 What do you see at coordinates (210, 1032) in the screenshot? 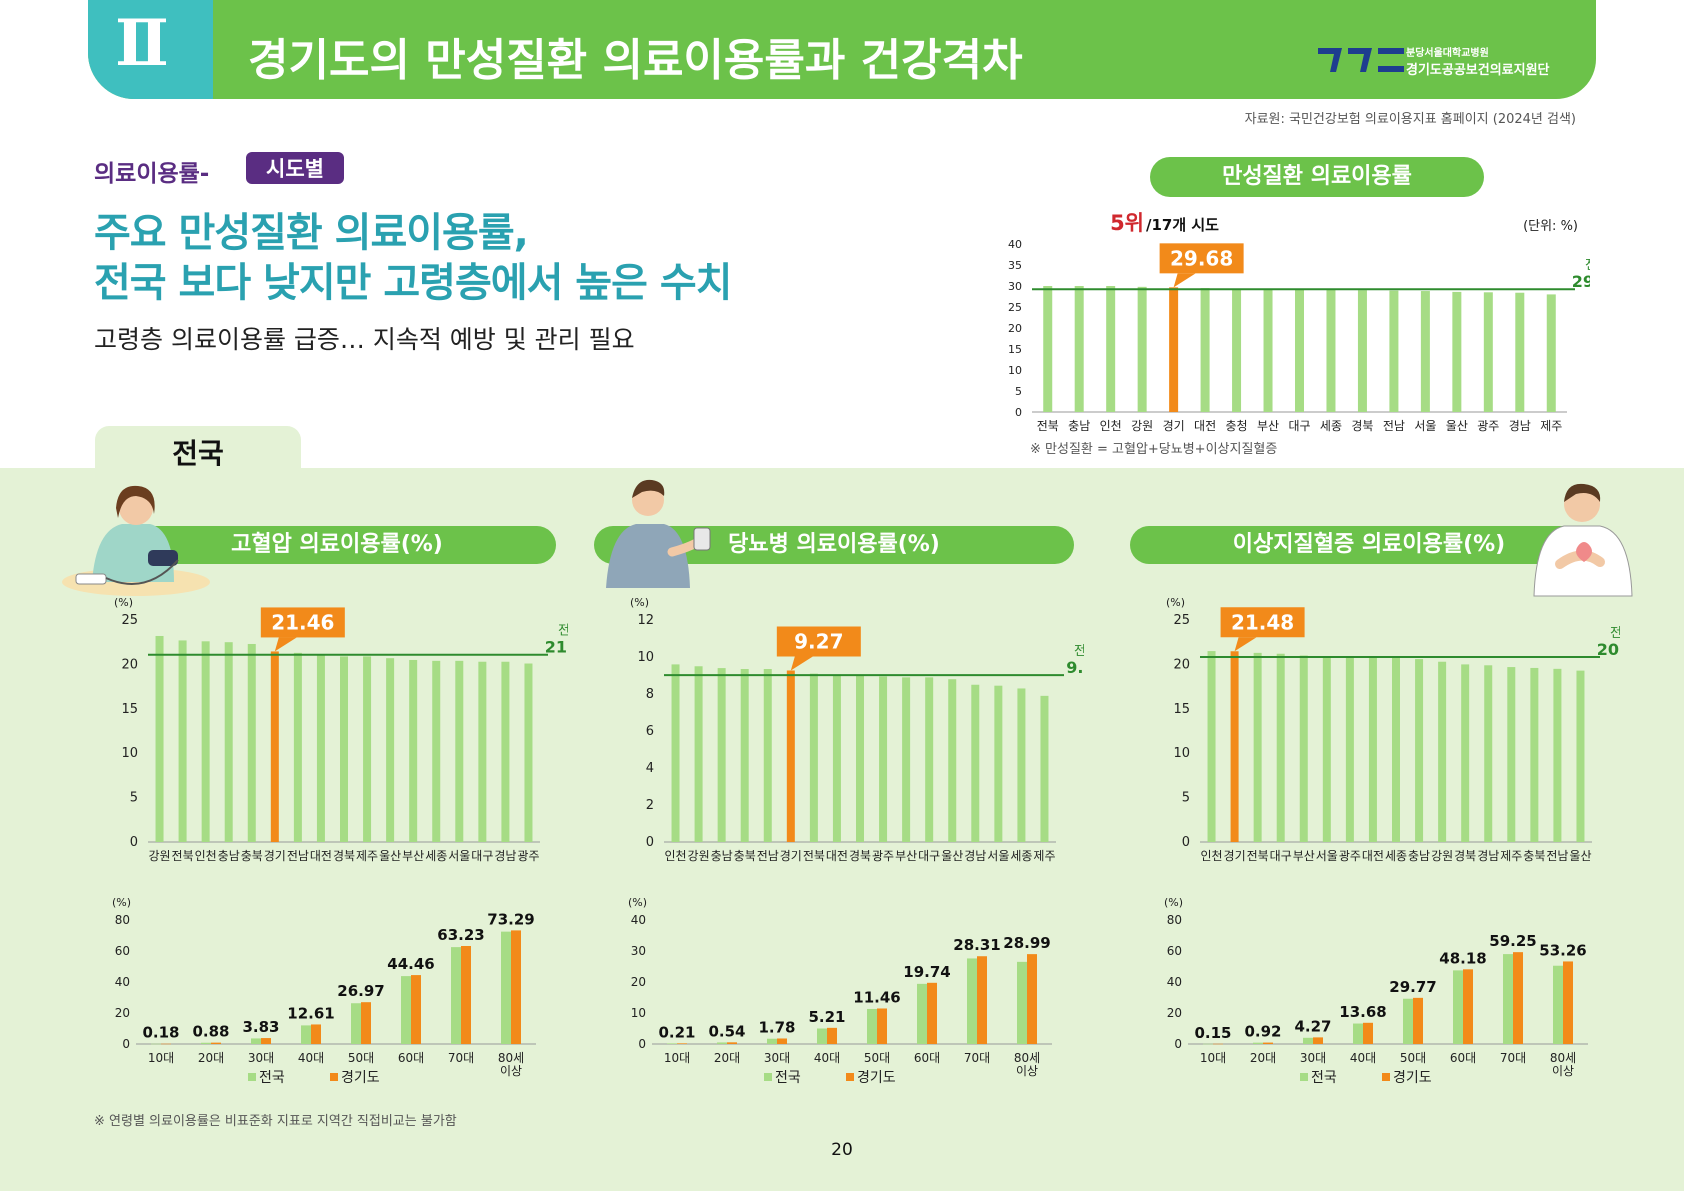
I see `data-label: 0.88` at bounding box center [210, 1032].